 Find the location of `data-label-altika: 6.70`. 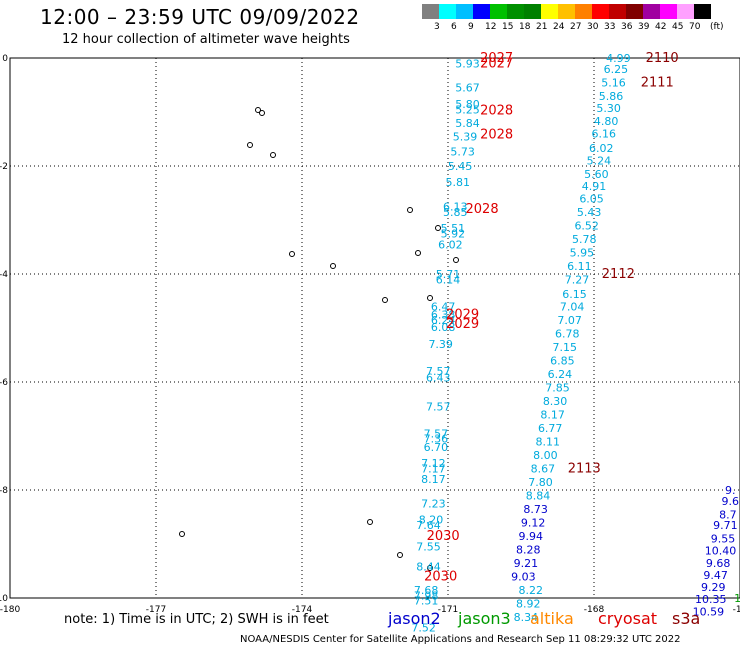

data-label-altika: 6.70 is located at coordinates (436, 447).